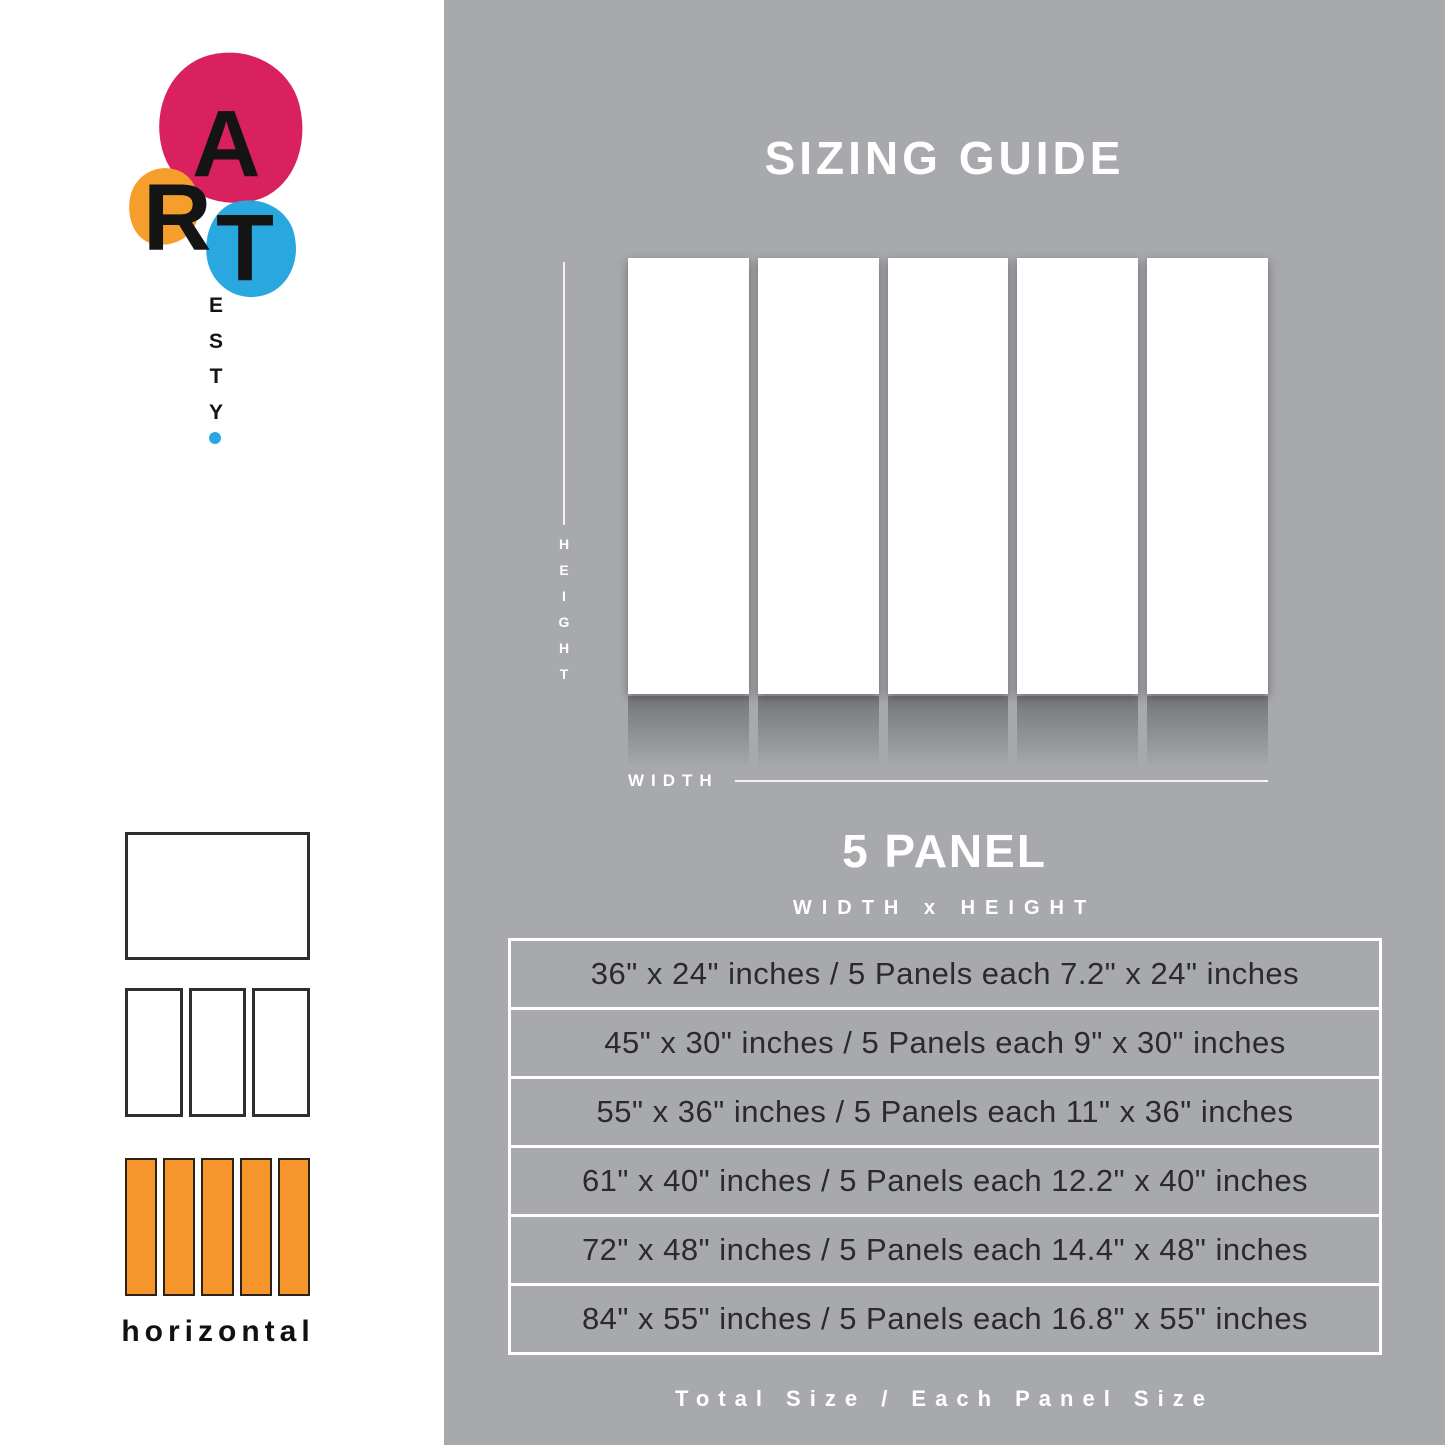  I want to click on logo-vertical-letter: E, so click(215, 305).